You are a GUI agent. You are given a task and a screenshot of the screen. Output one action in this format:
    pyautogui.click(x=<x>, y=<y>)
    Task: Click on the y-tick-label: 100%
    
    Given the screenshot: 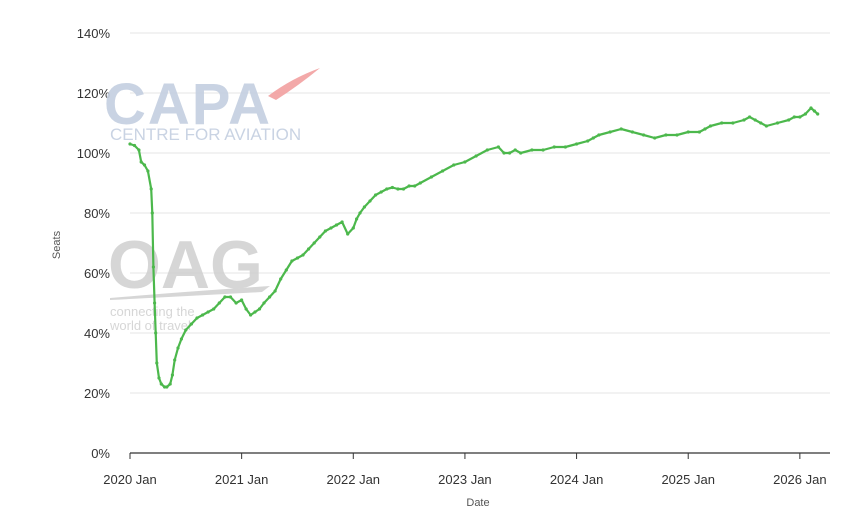 What is the action you would take?
    pyautogui.click(x=94, y=153)
    